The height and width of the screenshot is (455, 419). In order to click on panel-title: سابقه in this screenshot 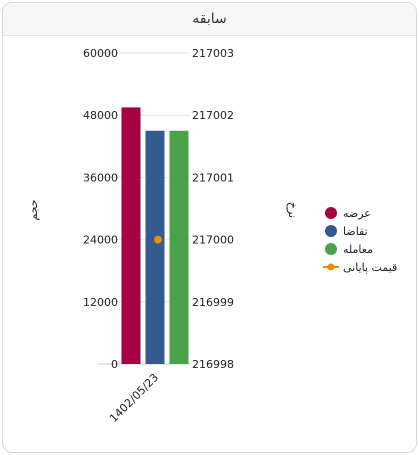, I will do `click(209, 19)`.